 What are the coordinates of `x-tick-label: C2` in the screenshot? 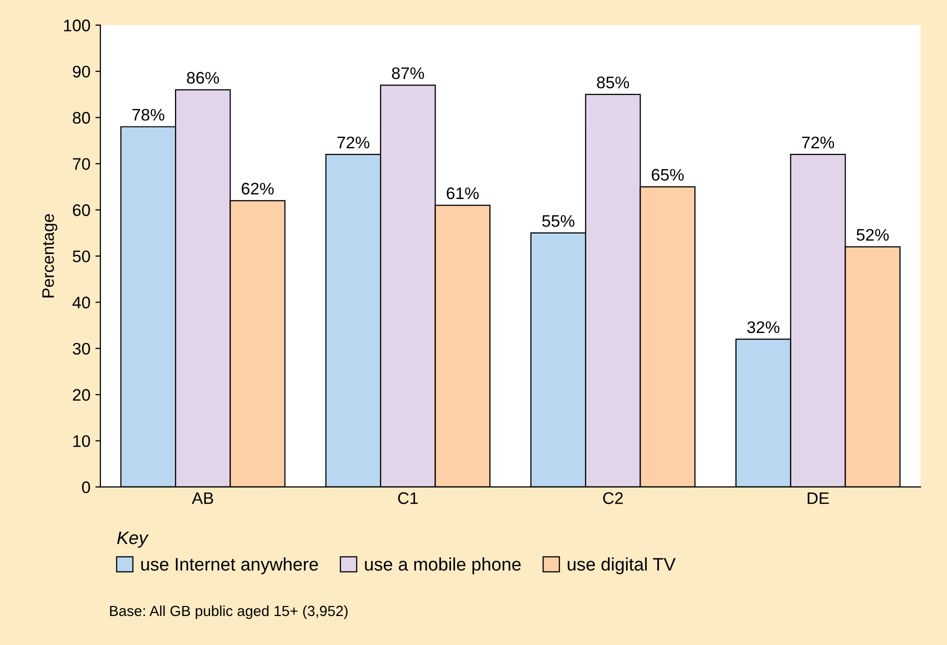 It's located at (613, 498).